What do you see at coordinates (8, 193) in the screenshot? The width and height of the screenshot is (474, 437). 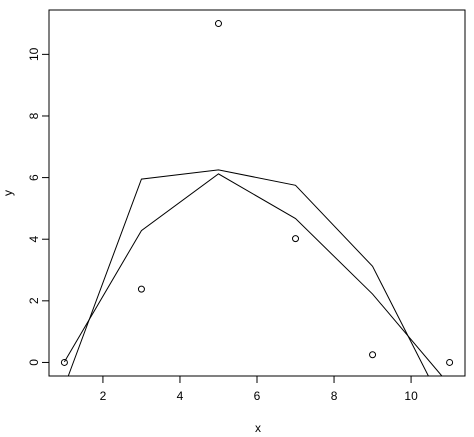 I see `y-axis-title: y` at bounding box center [8, 193].